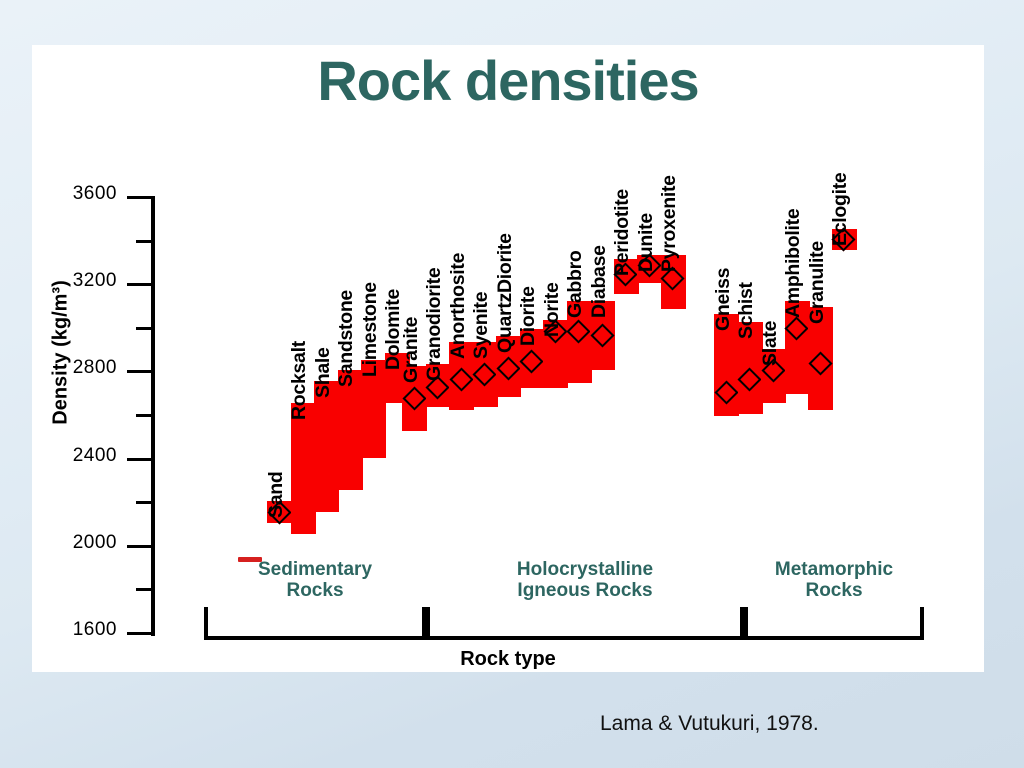 The width and height of the screenshot is (1024, 768). I want to click on y-axis-title: Density (kg/m³), so click(60, 352).